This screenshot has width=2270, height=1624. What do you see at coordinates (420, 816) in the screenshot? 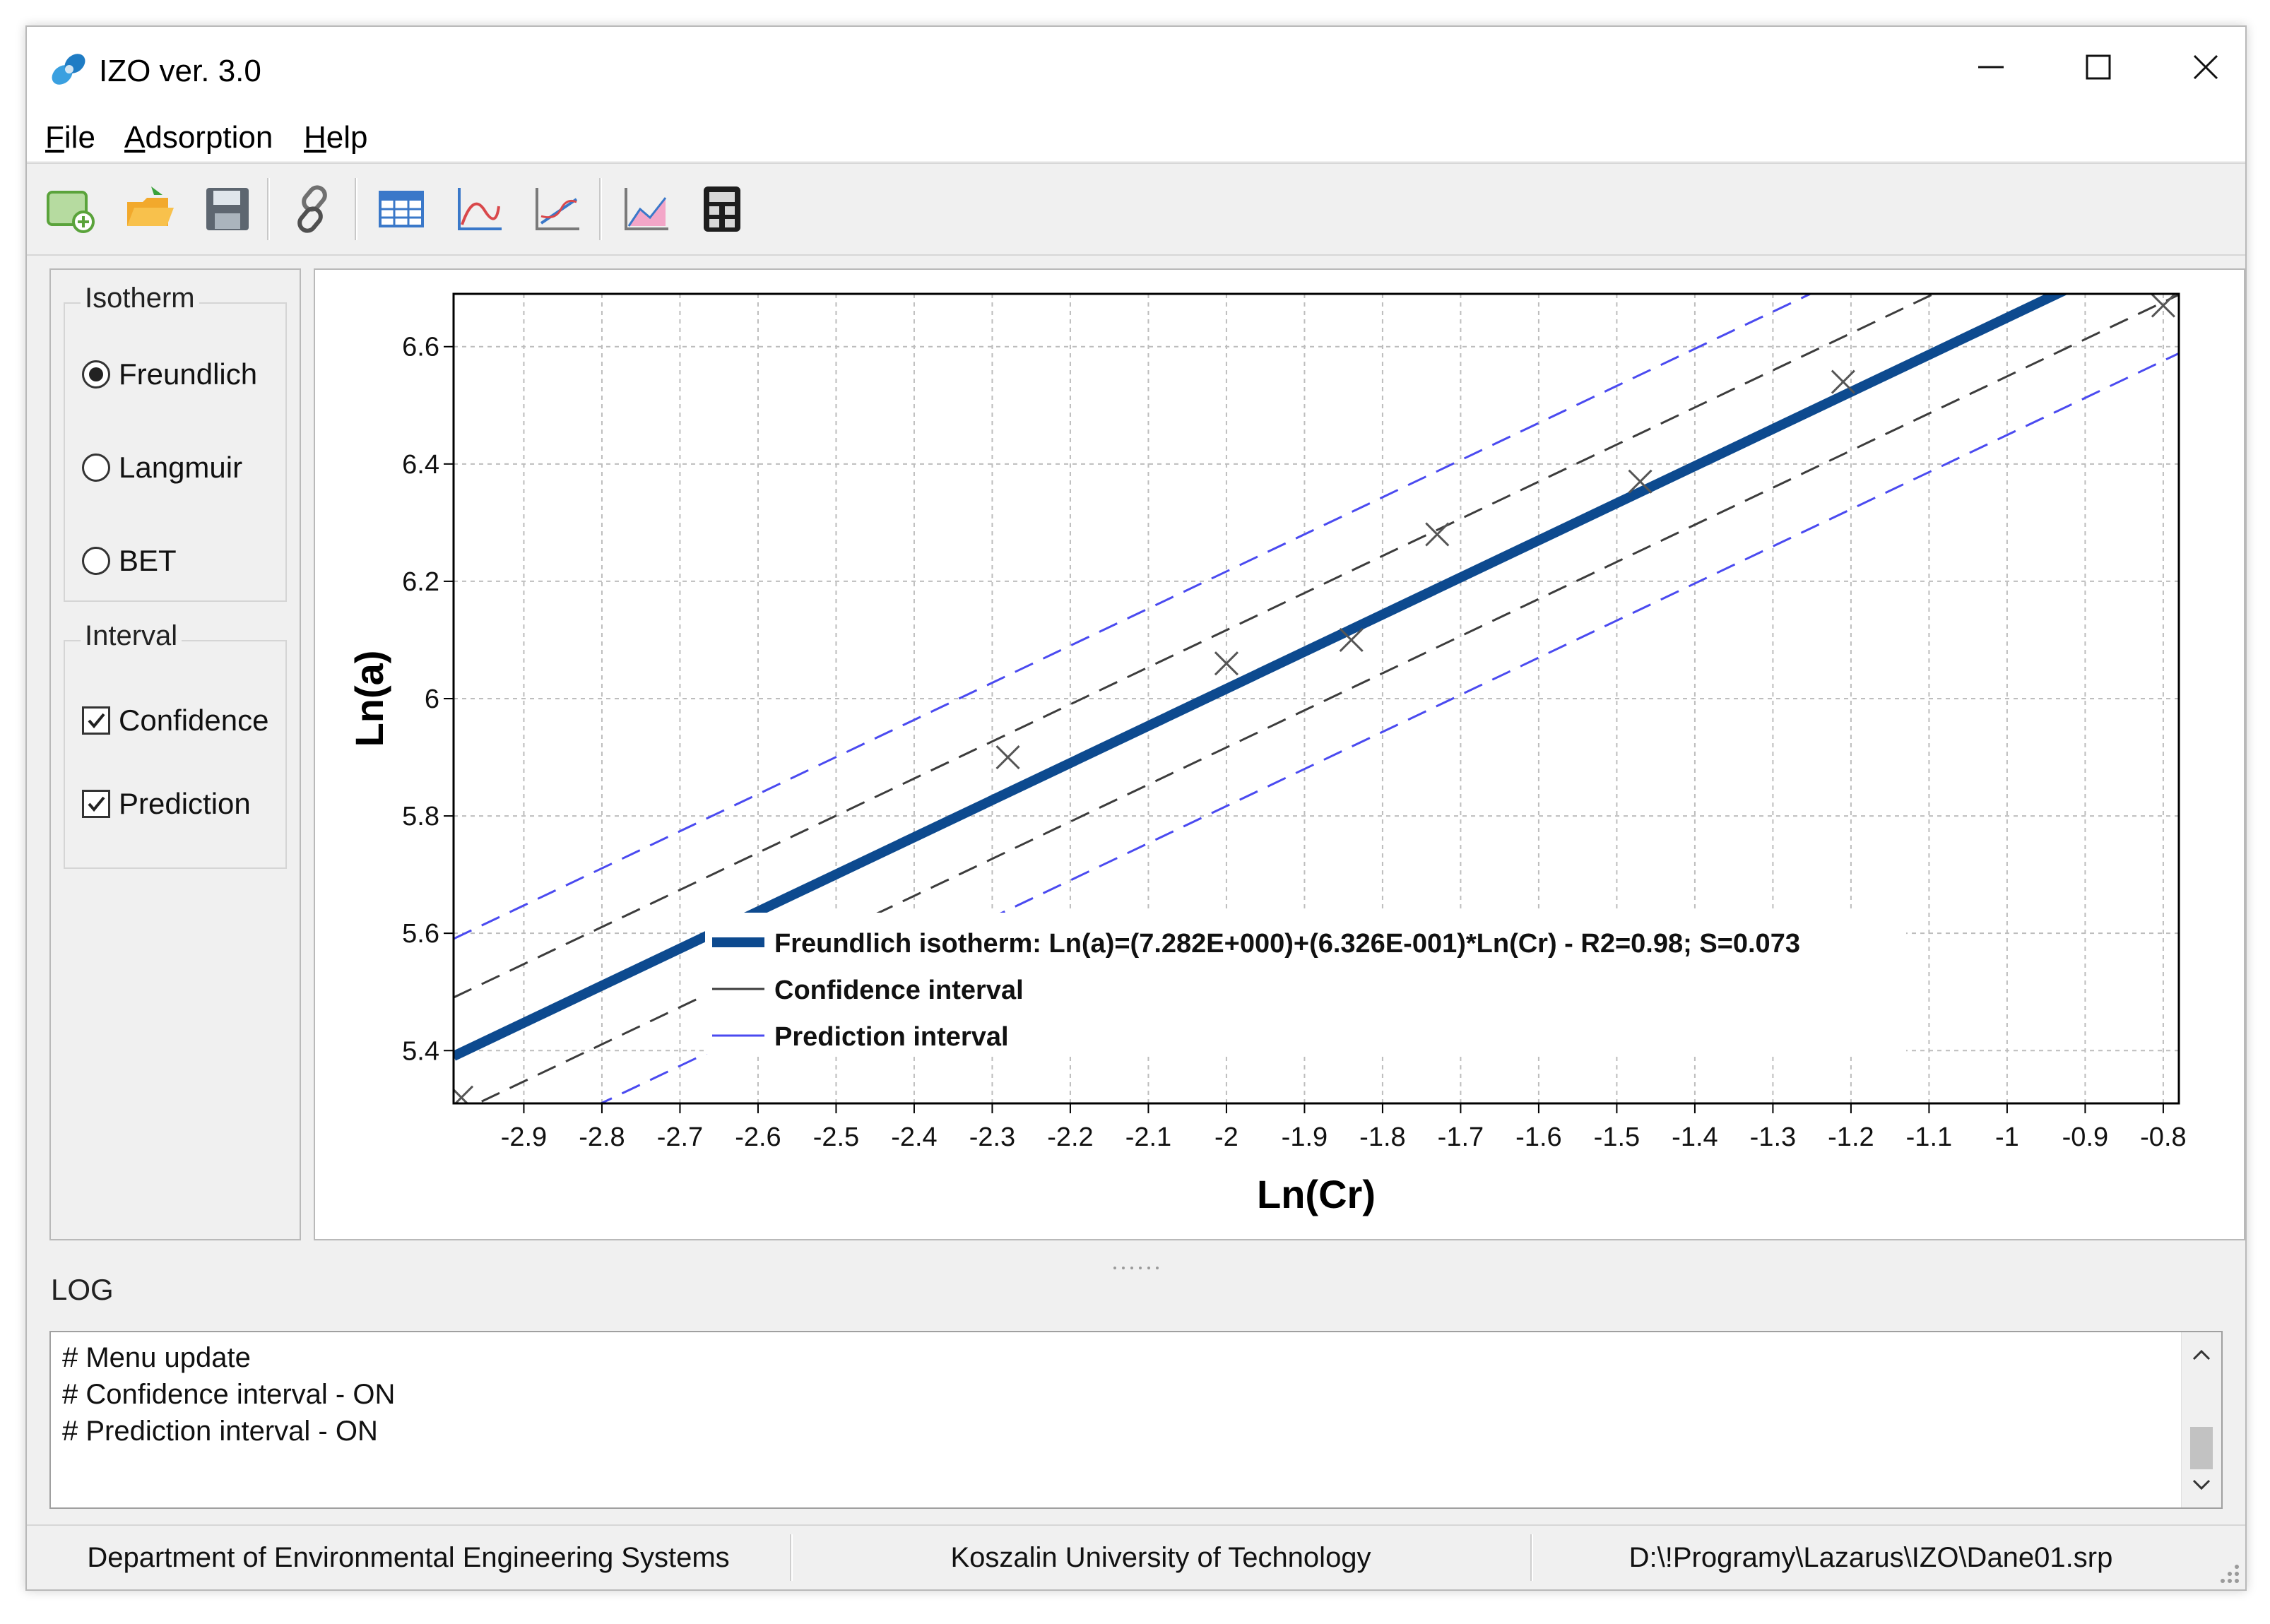
I see `y-tick-label: 5.8` at bounding box center [420, 816].